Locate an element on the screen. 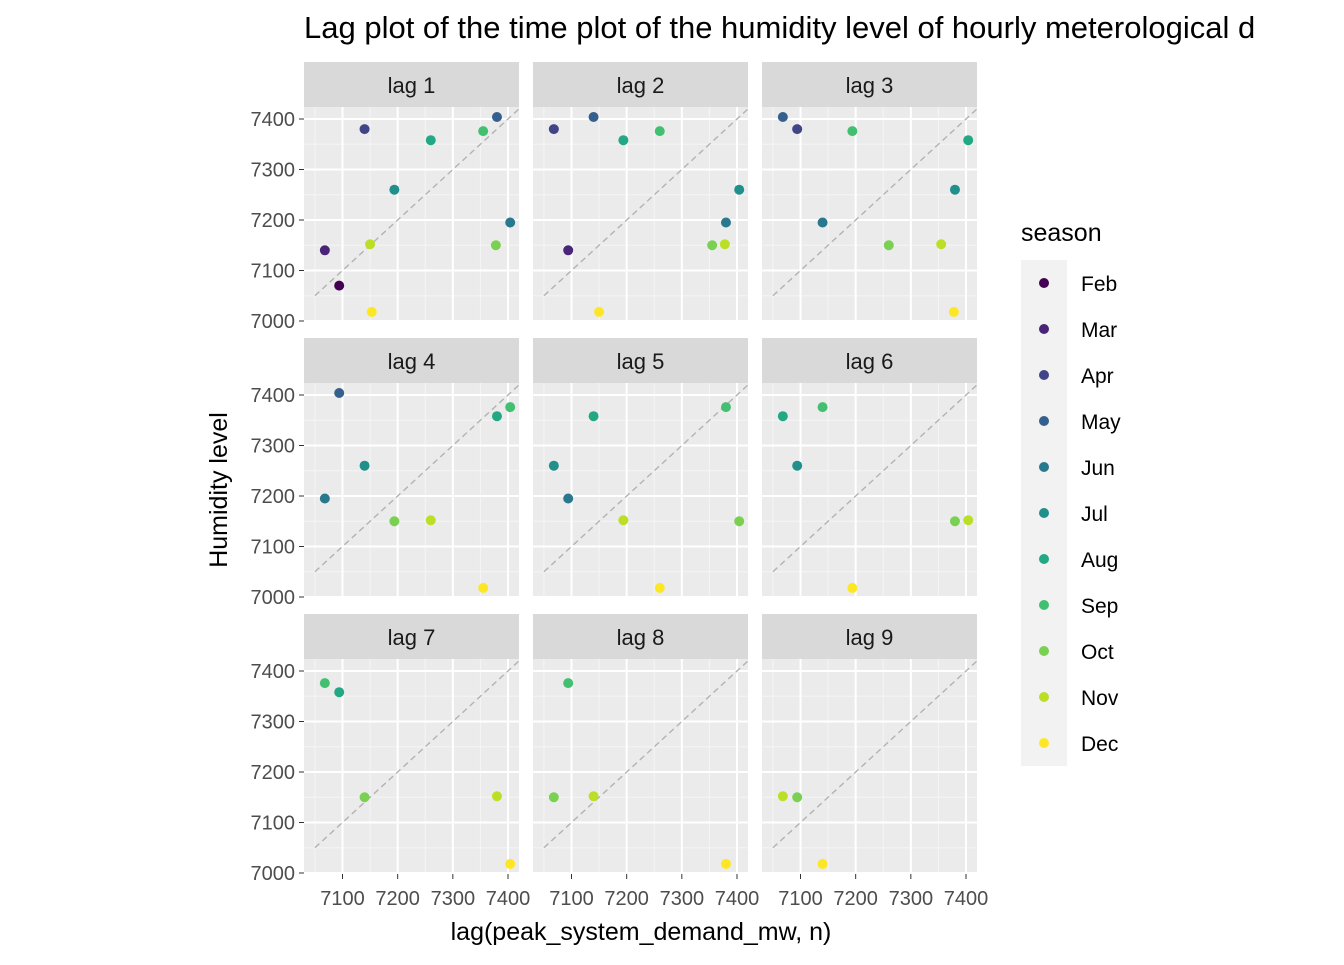 Image resolution: width=1344 pixels, height=965 pixels. facet-label: lag 1 is located at coordinates (412, 85).